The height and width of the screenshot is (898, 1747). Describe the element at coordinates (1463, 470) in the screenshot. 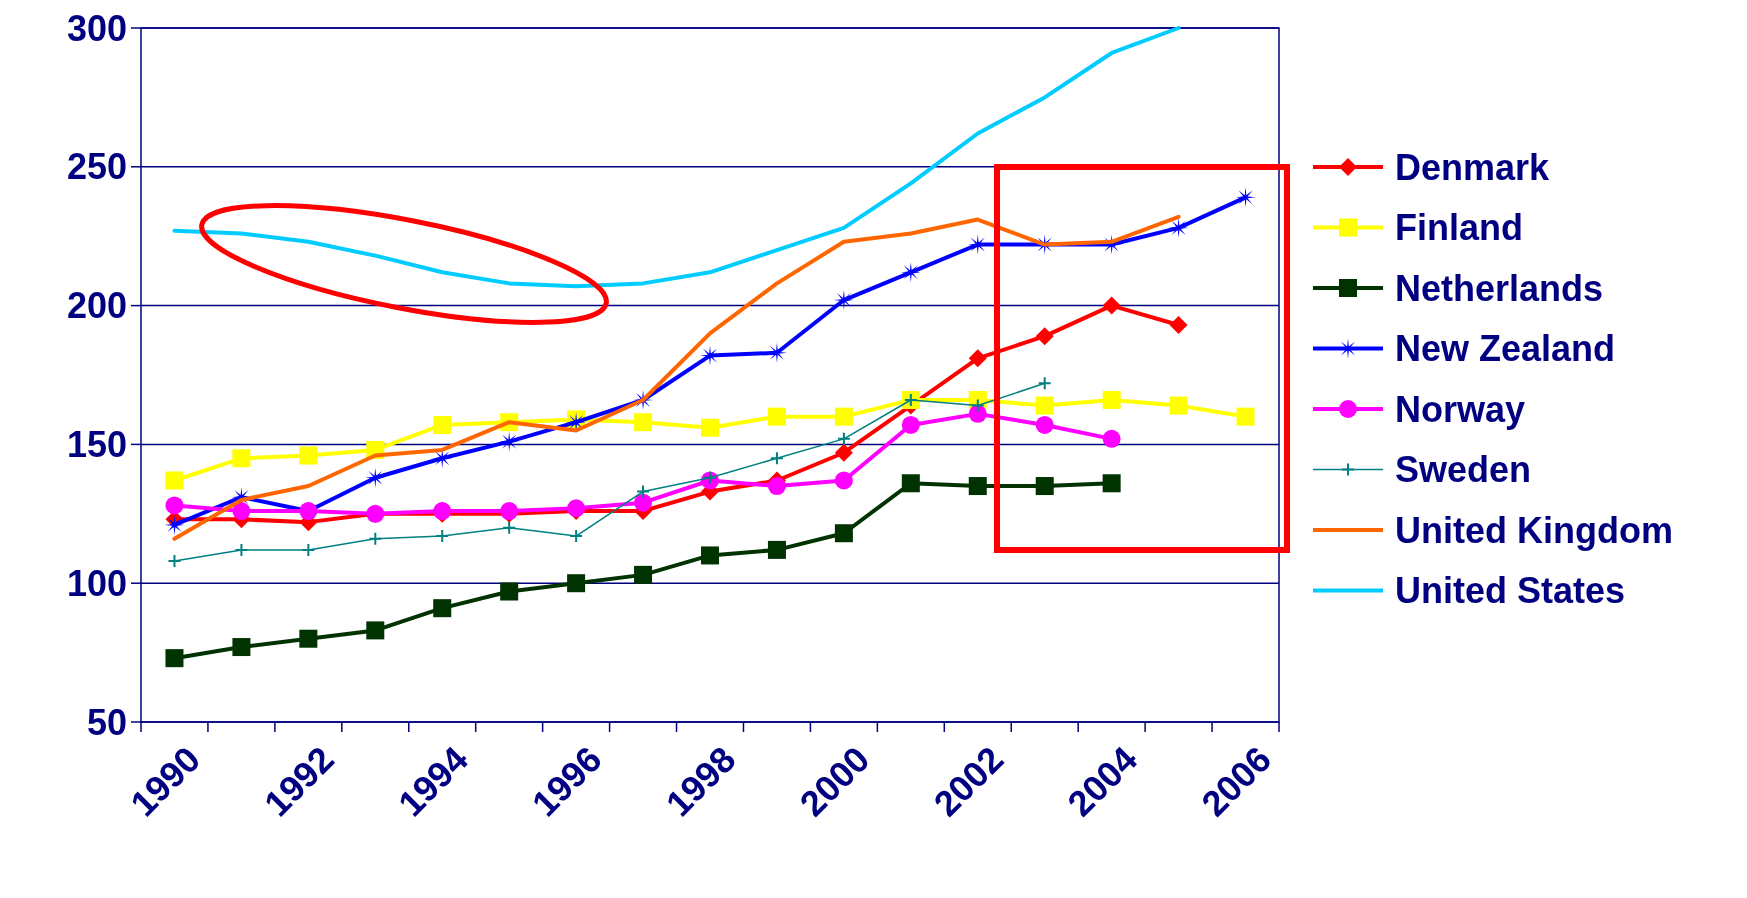

I see `legend-label: Sweden` at that location.